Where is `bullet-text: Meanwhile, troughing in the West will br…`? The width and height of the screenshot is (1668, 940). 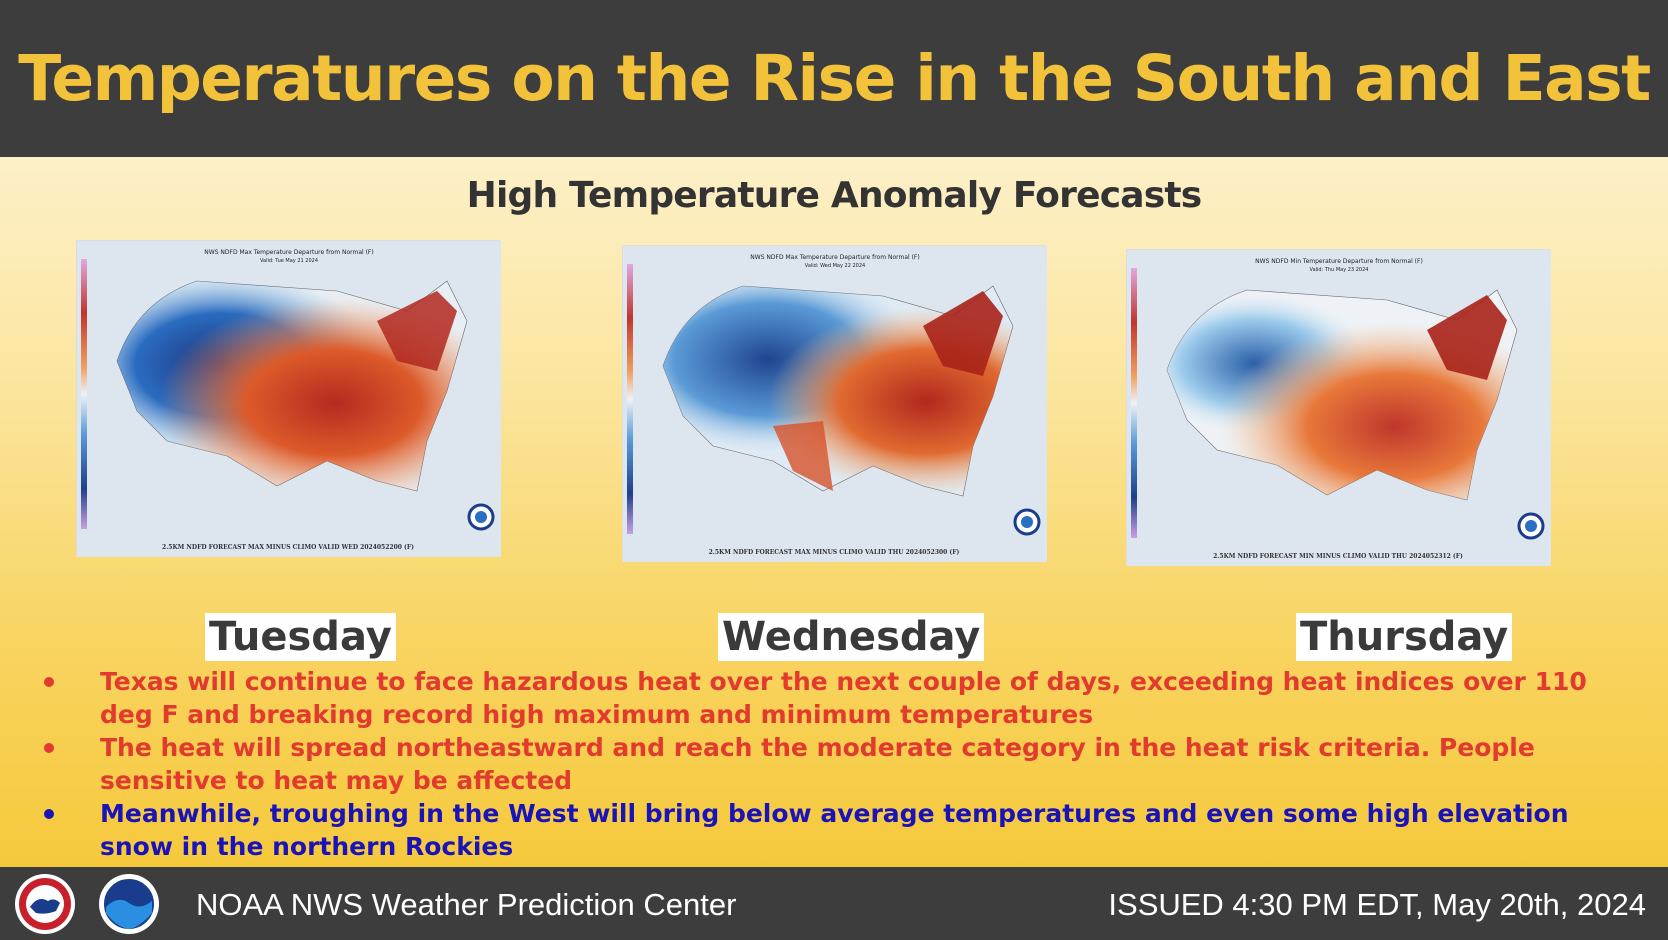
bullet-text: Meanwhile, troughing in the West will br… is located at coordinates (834, 830).